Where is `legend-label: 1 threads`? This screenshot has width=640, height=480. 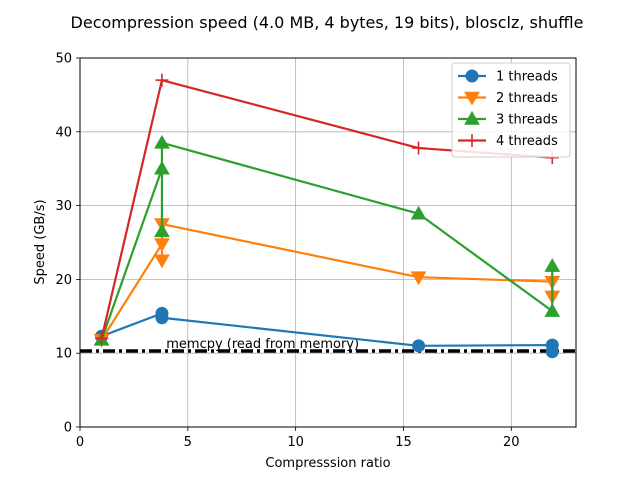 legend-label: 1 threads is located at coordinates (527, 77).